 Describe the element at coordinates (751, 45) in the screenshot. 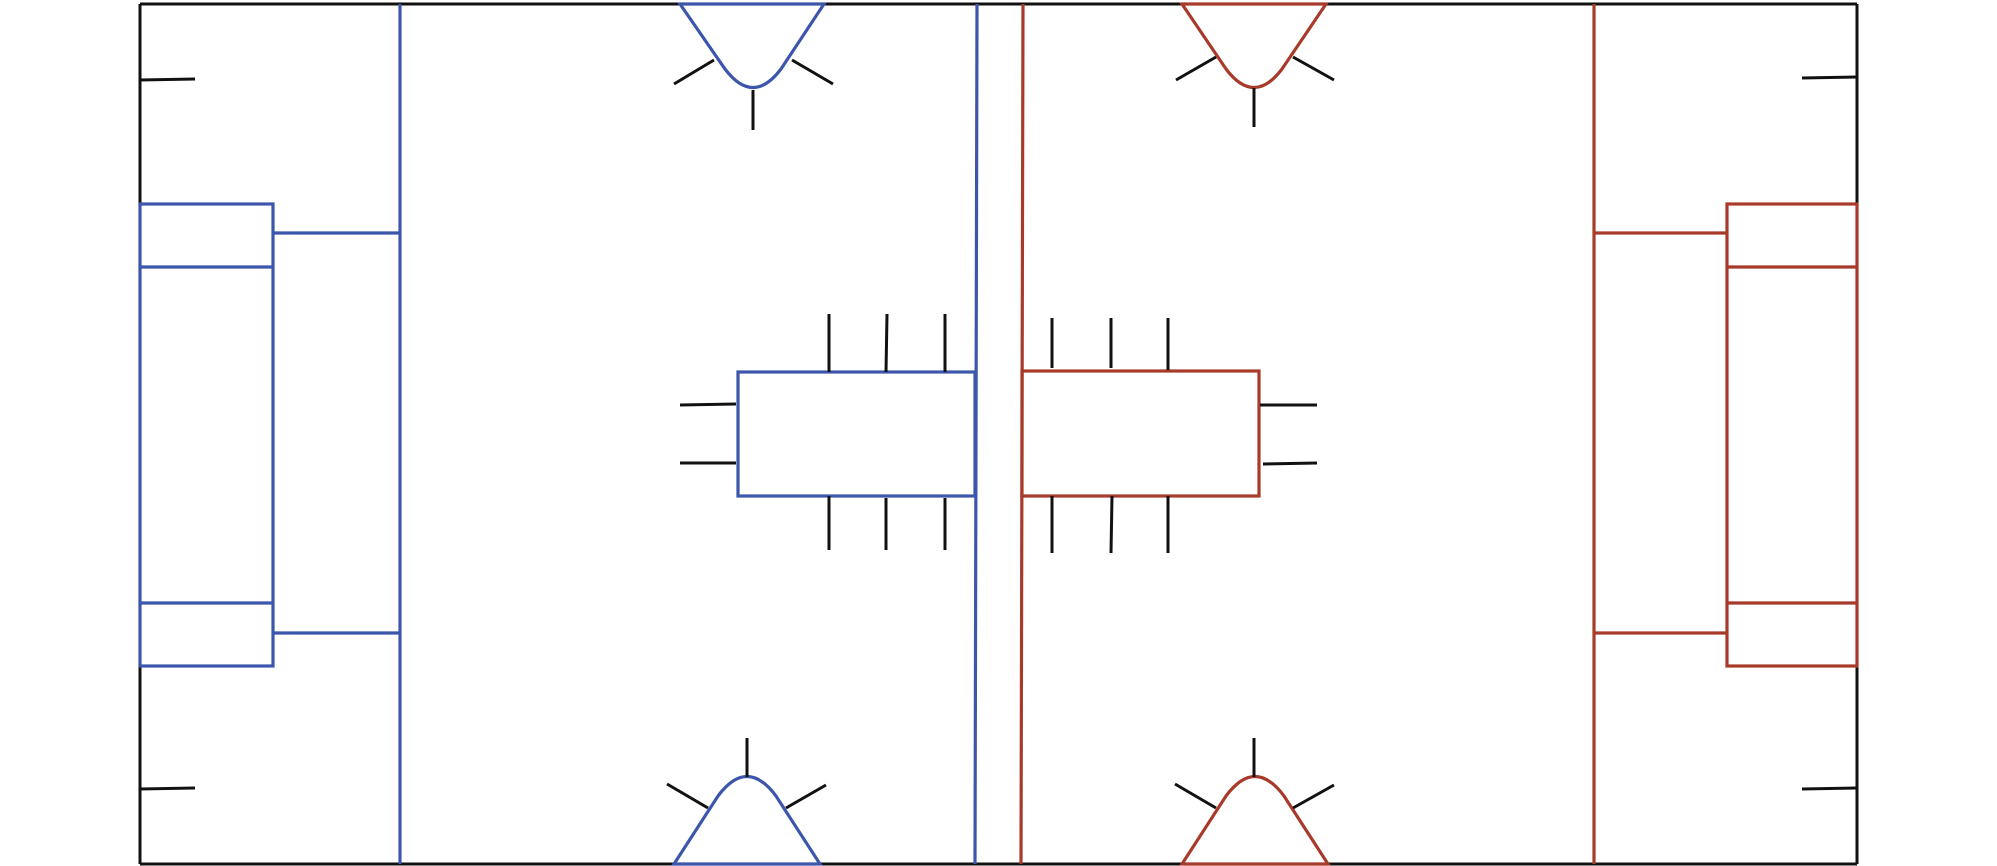

I see `left-top-station` at that location.